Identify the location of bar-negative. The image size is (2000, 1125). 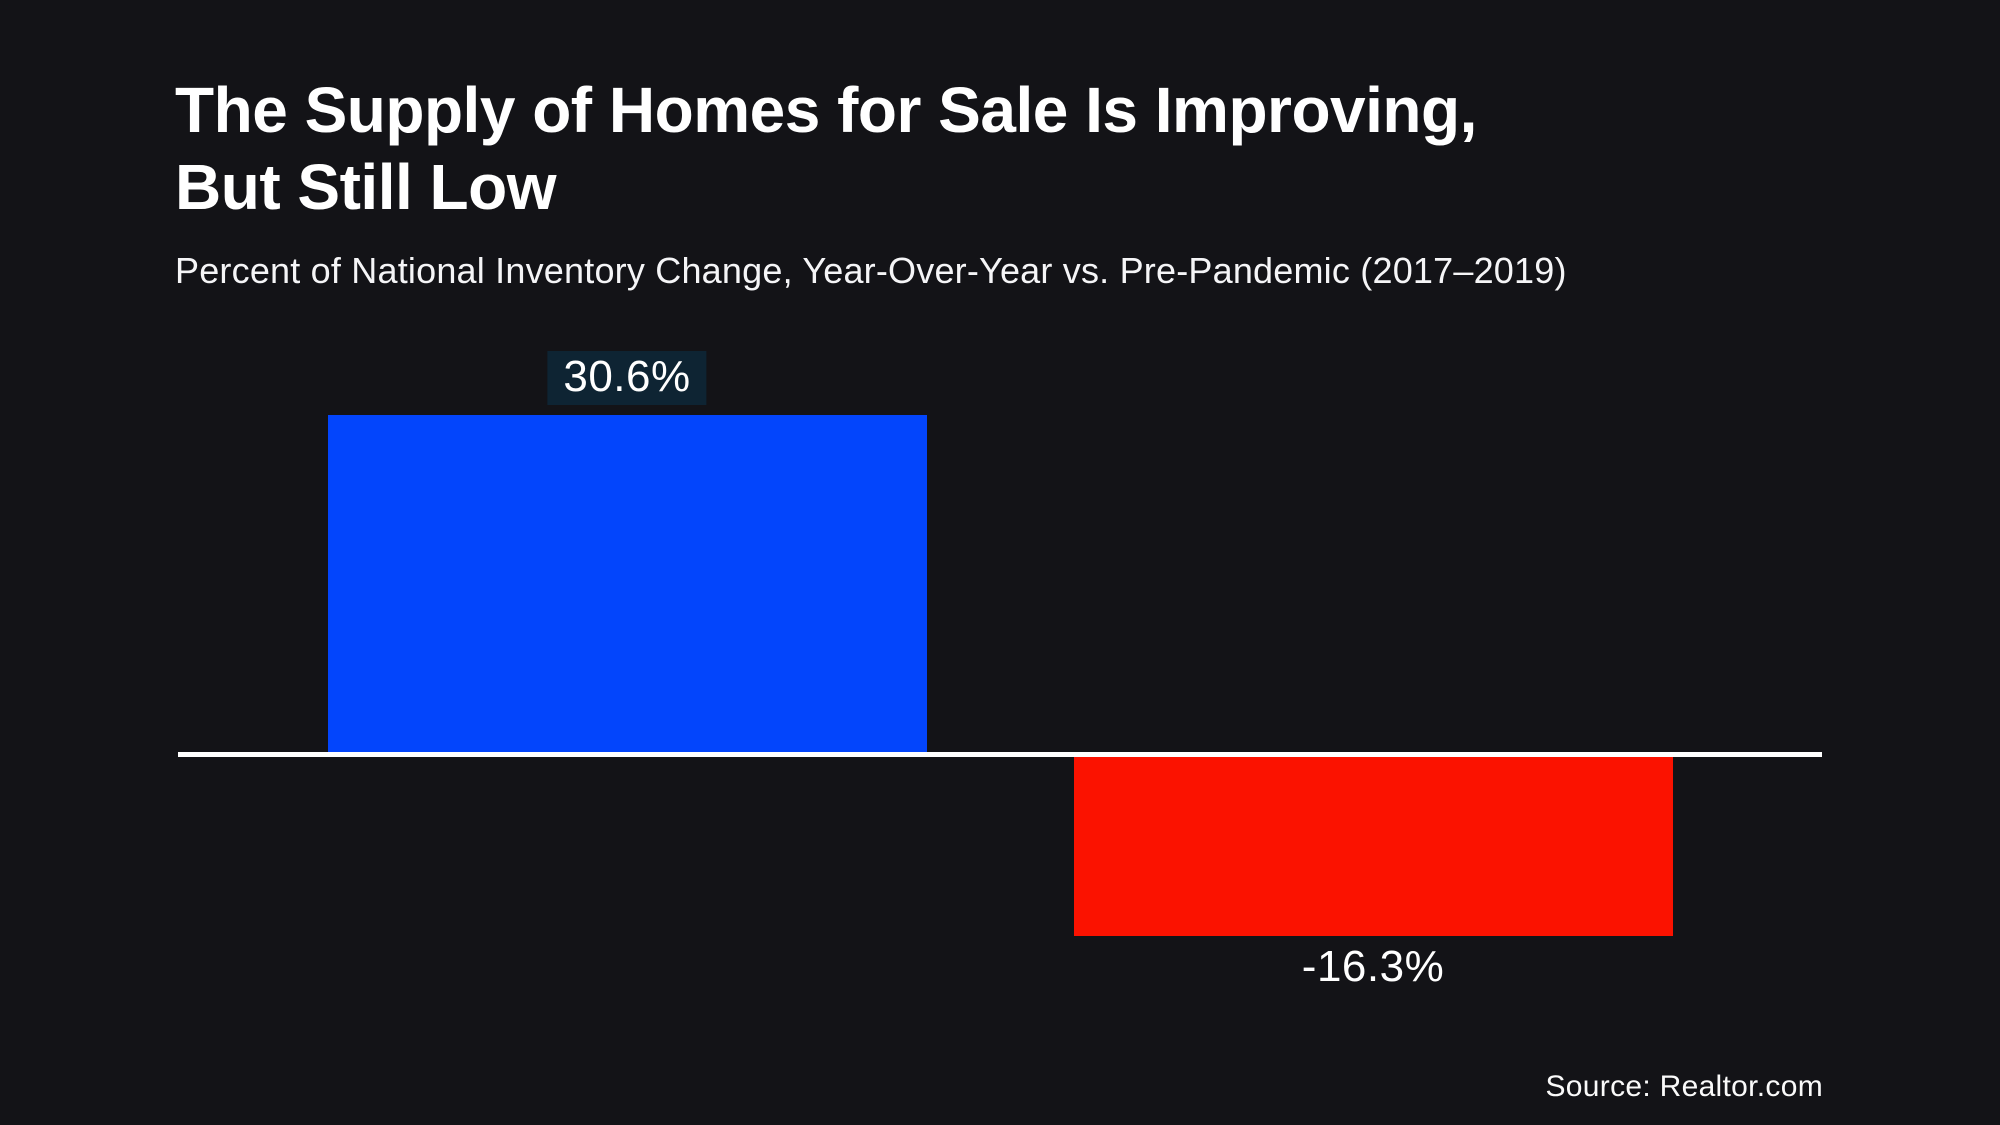
(1373, 846).